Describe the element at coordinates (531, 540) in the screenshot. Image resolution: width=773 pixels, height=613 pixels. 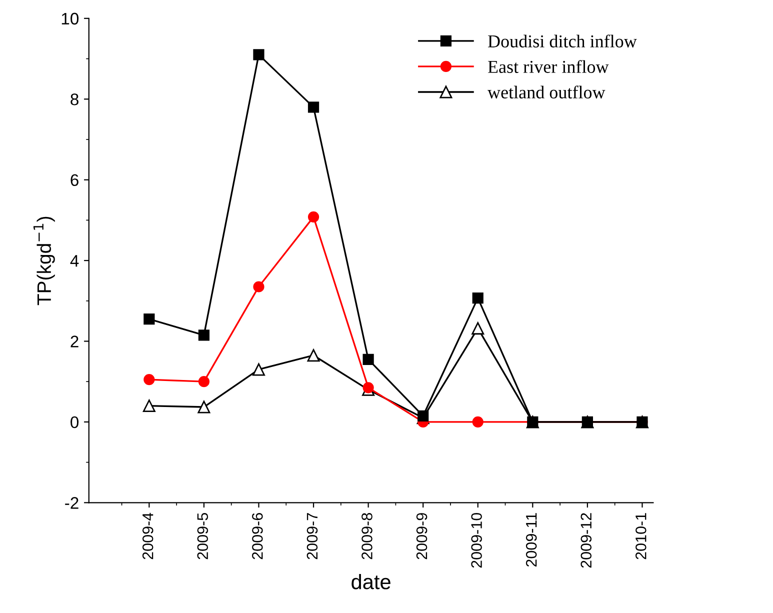
I see `x-tick-label: 2009-11` at that location.